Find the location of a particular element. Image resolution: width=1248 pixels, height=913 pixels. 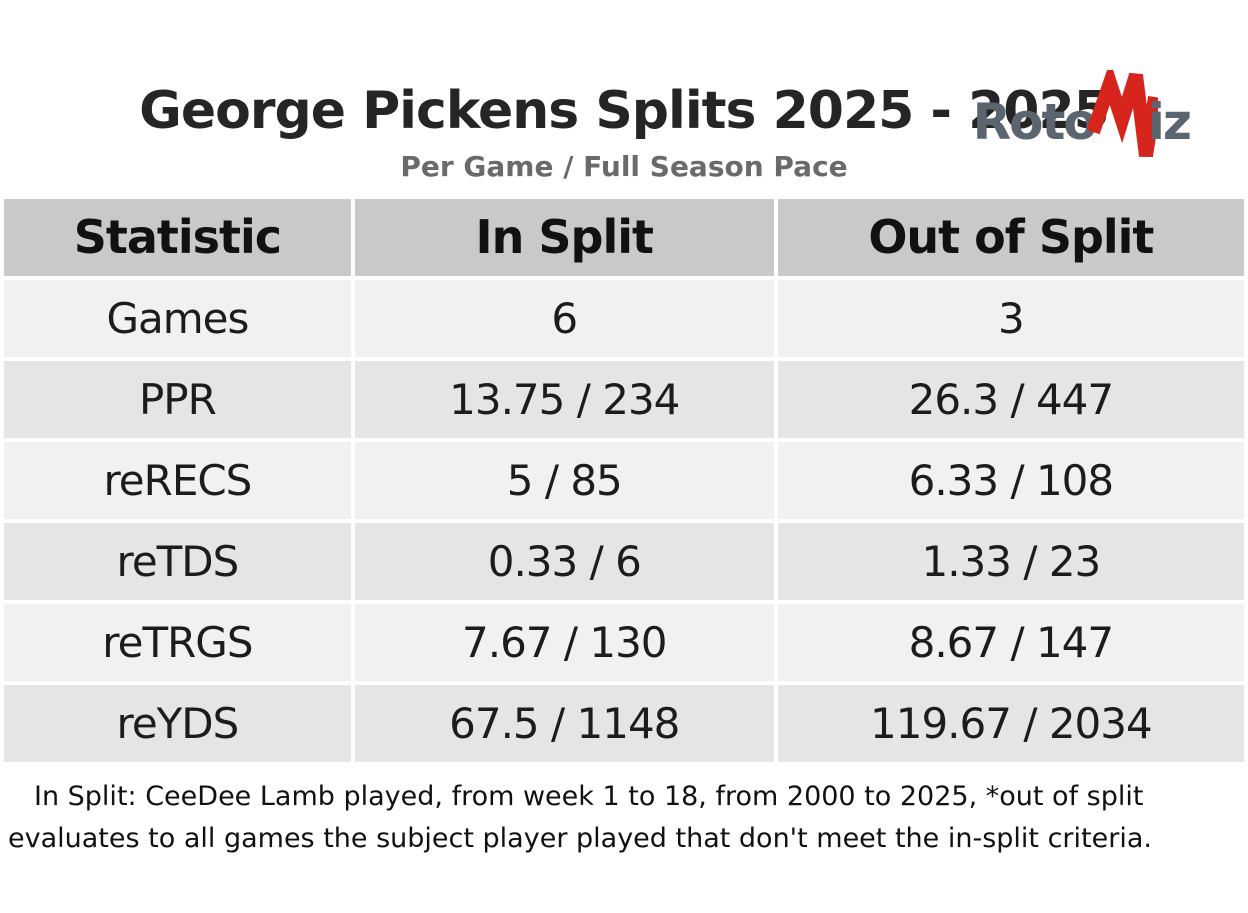

logo-spike-icon is located at coordinates (1122, 116).